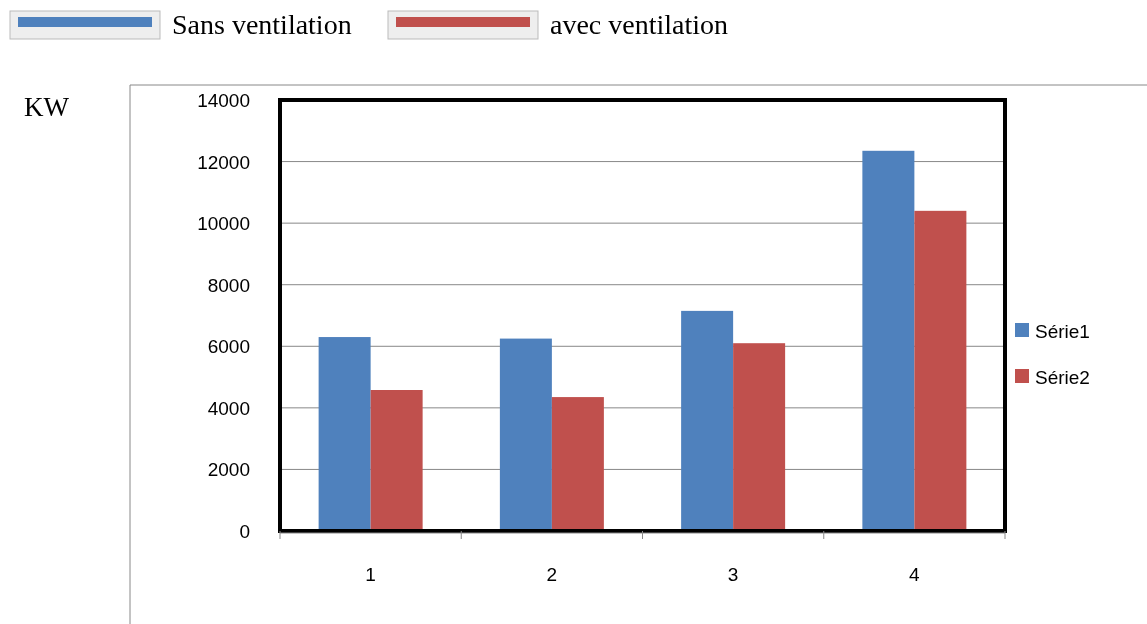 This screenshot has width=1147, height=624. What do you see at coordinates (223, 100) in the screenshot?
I see `y-tick-label: 14000` at bounding box center [223, 100].